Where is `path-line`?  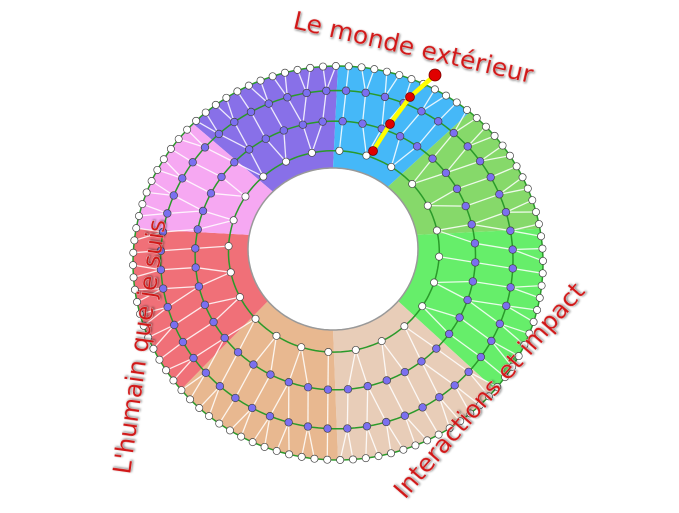
path-line is located at coordinates (404, 113).